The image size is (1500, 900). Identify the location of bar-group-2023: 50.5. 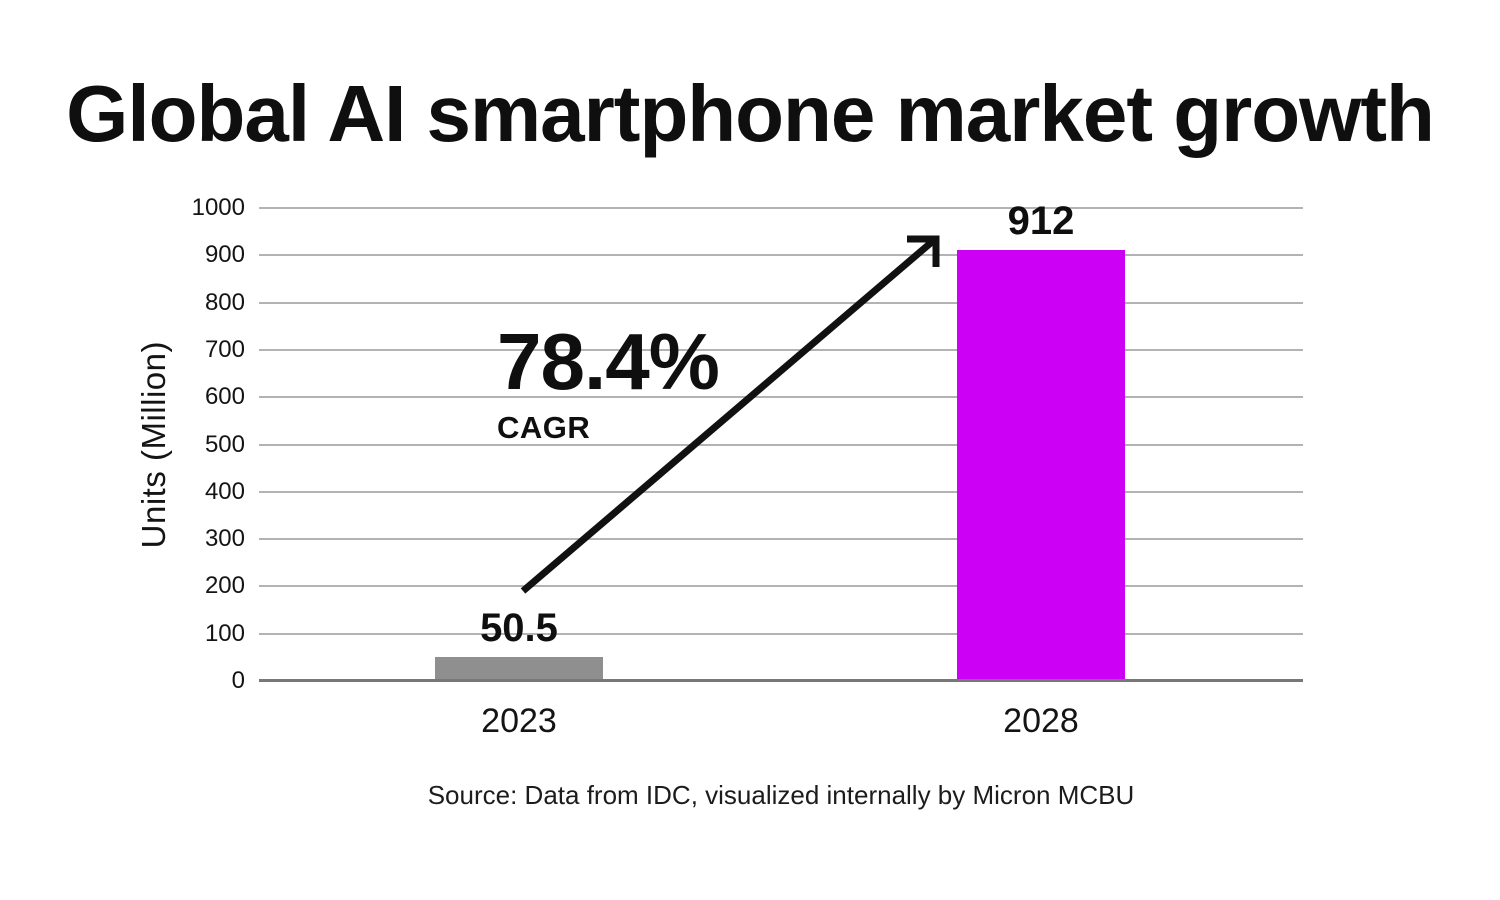
(519, 643).